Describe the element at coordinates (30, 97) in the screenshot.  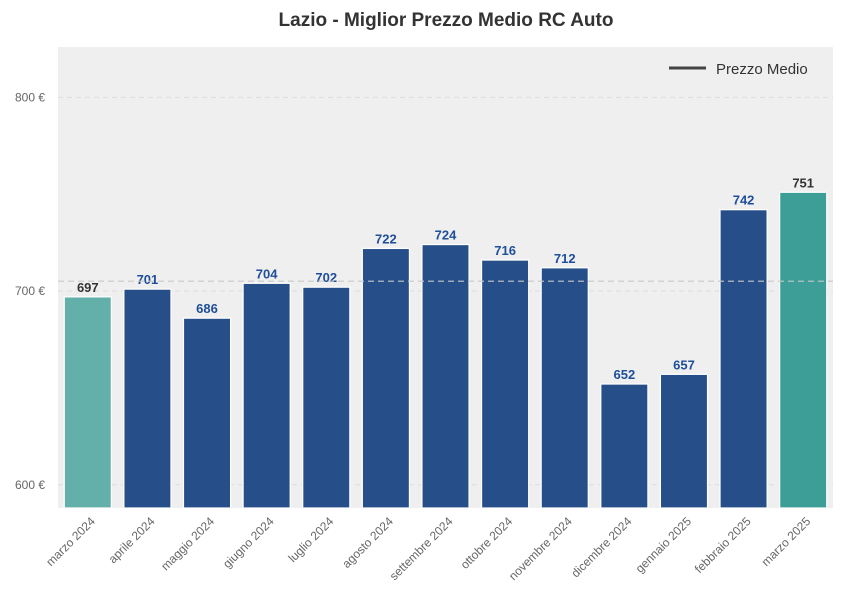
I see `y-tick-label: 800 €` at that location.